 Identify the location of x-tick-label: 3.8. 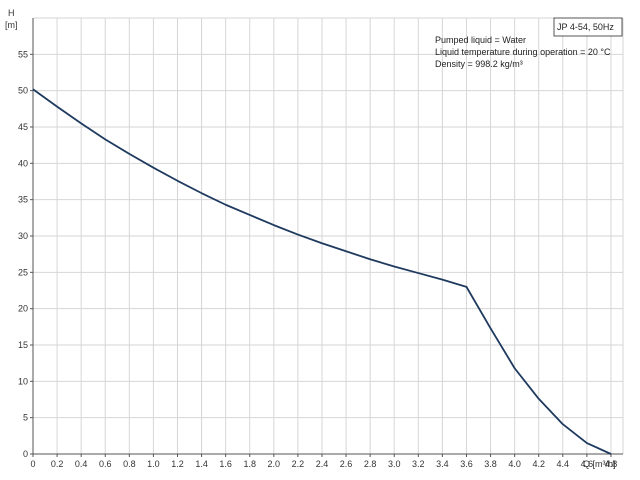
(490, 464).